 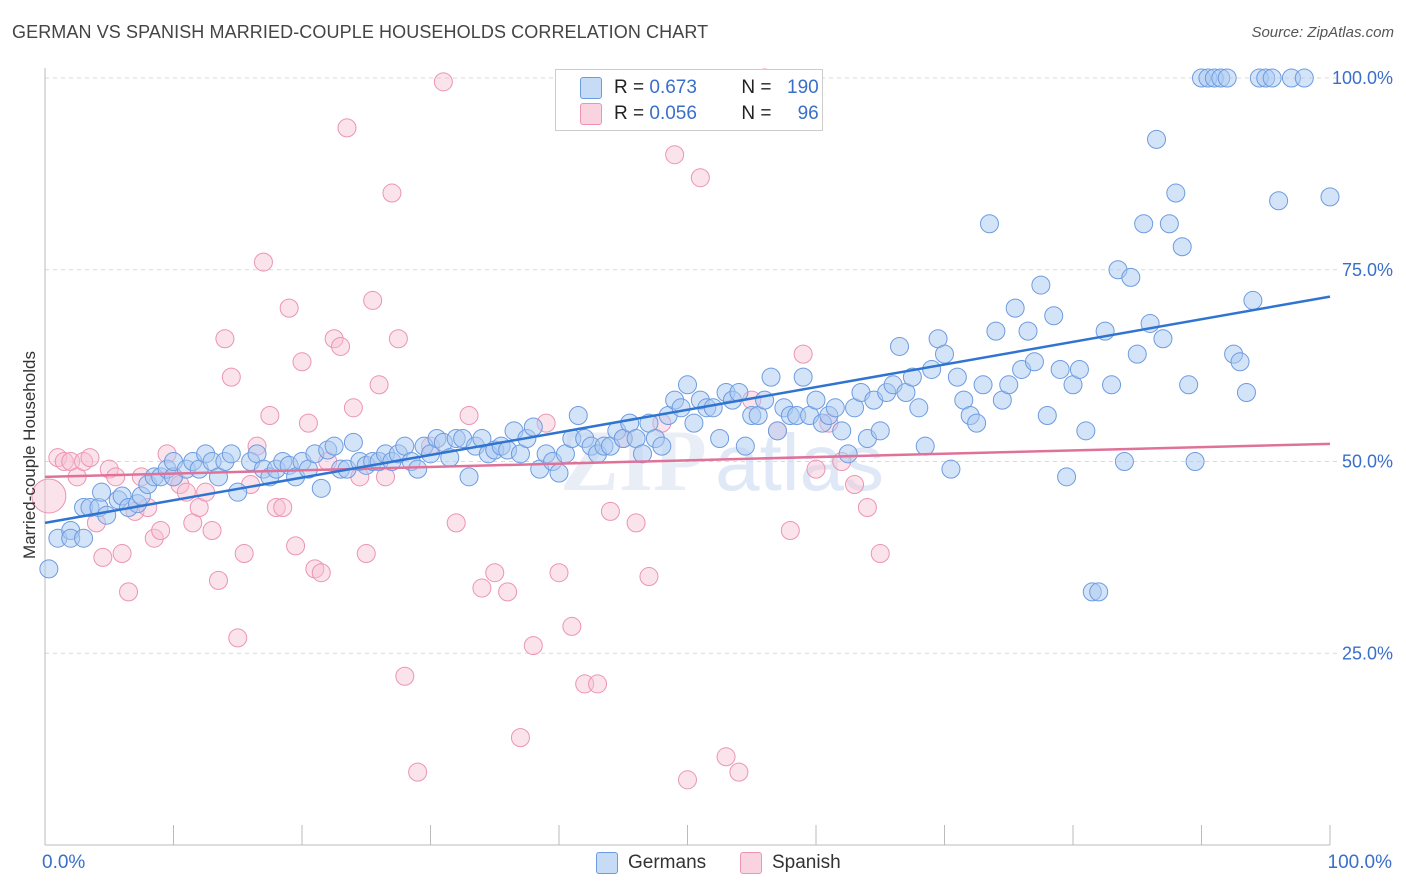 I want to click on spanish-trend-line, so click(x=687, y=460).